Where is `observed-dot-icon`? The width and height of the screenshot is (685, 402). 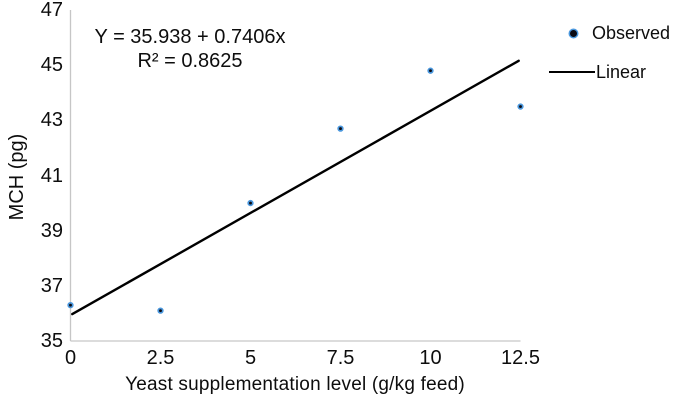
observed-dot-icon is located at coordinates (573, 33).